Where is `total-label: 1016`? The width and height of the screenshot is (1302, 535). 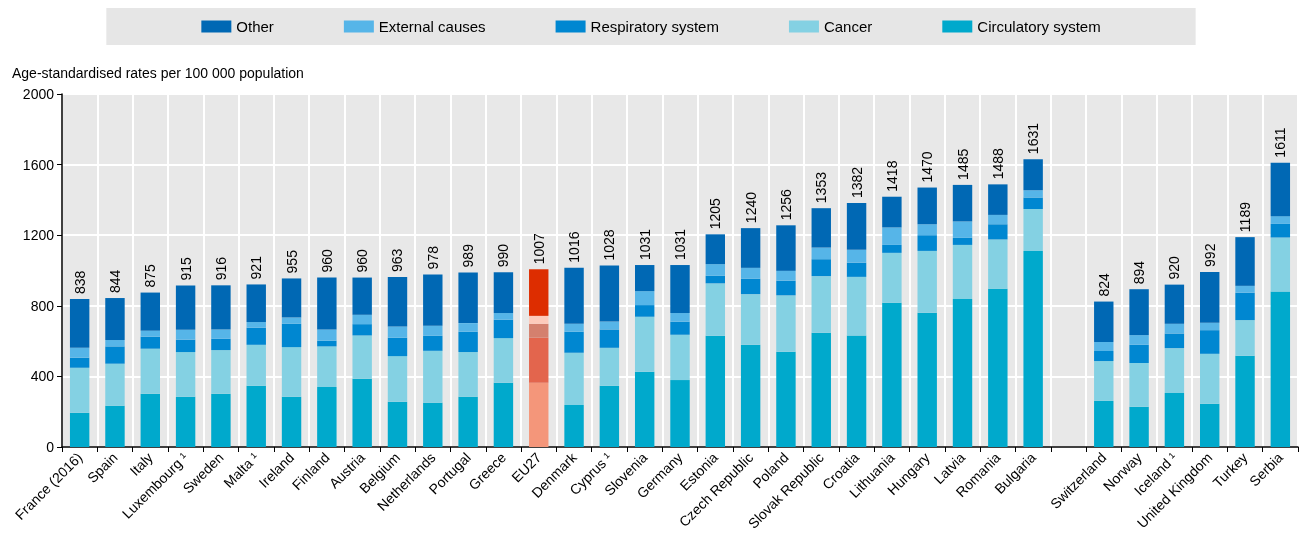 total-label: 1016 is located at coordinates (574, 247).